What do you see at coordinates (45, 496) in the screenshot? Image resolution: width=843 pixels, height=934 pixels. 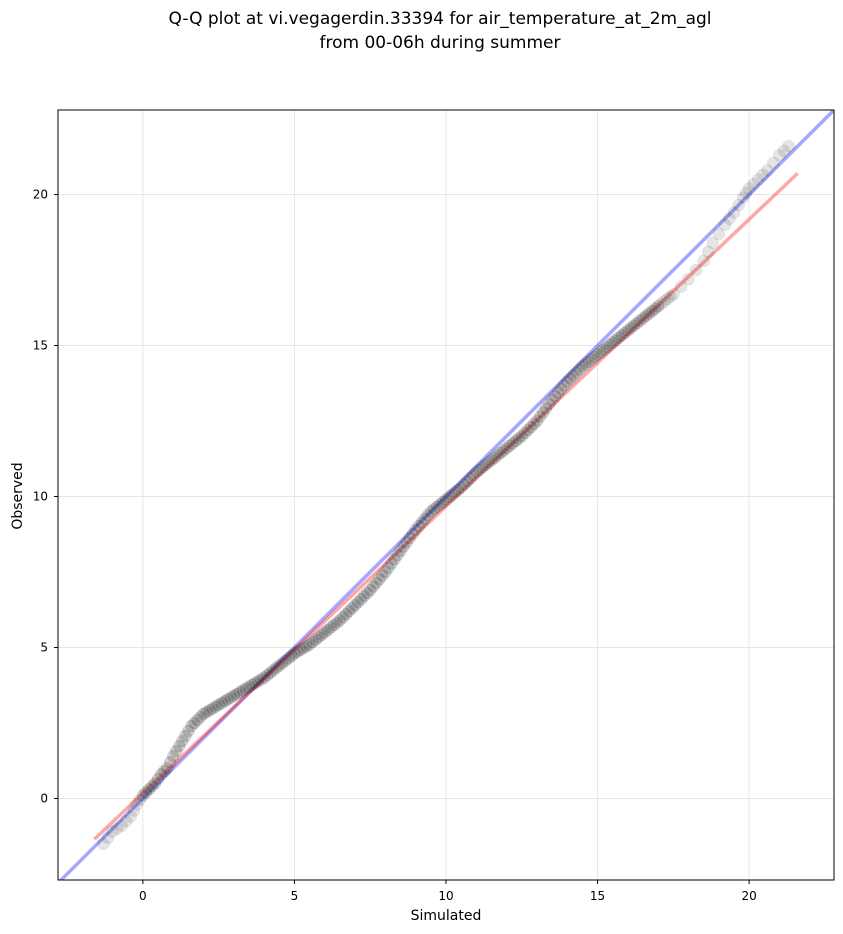 I see `y-axis-ticks: 0 5 10 15 20` at bounding box center [45, 496].